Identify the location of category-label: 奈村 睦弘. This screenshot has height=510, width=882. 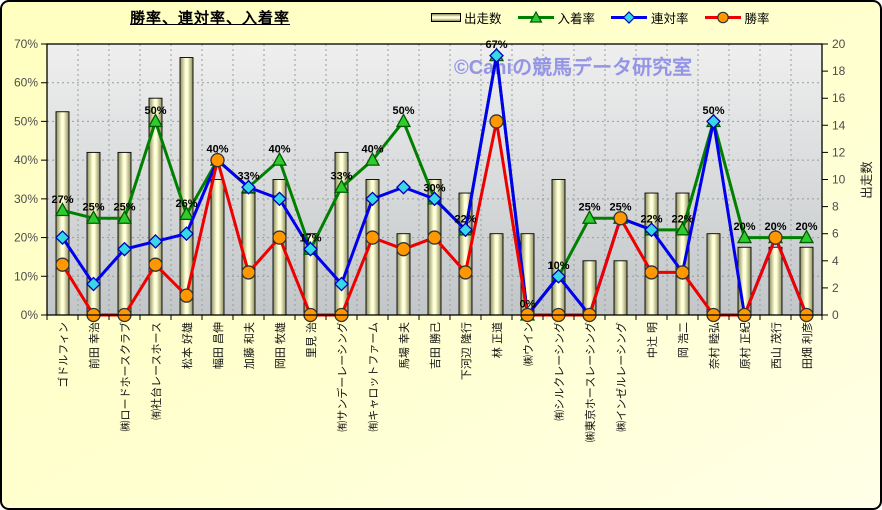
(714, 345).